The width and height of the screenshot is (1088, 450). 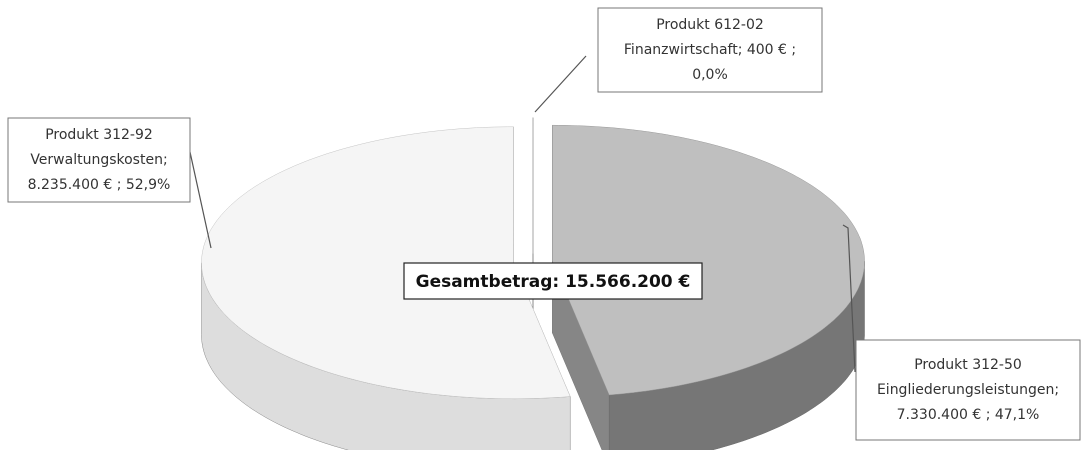 I want to click on data-label: 7.330.400 € ; 47,1%, so click(x=968, y=415).